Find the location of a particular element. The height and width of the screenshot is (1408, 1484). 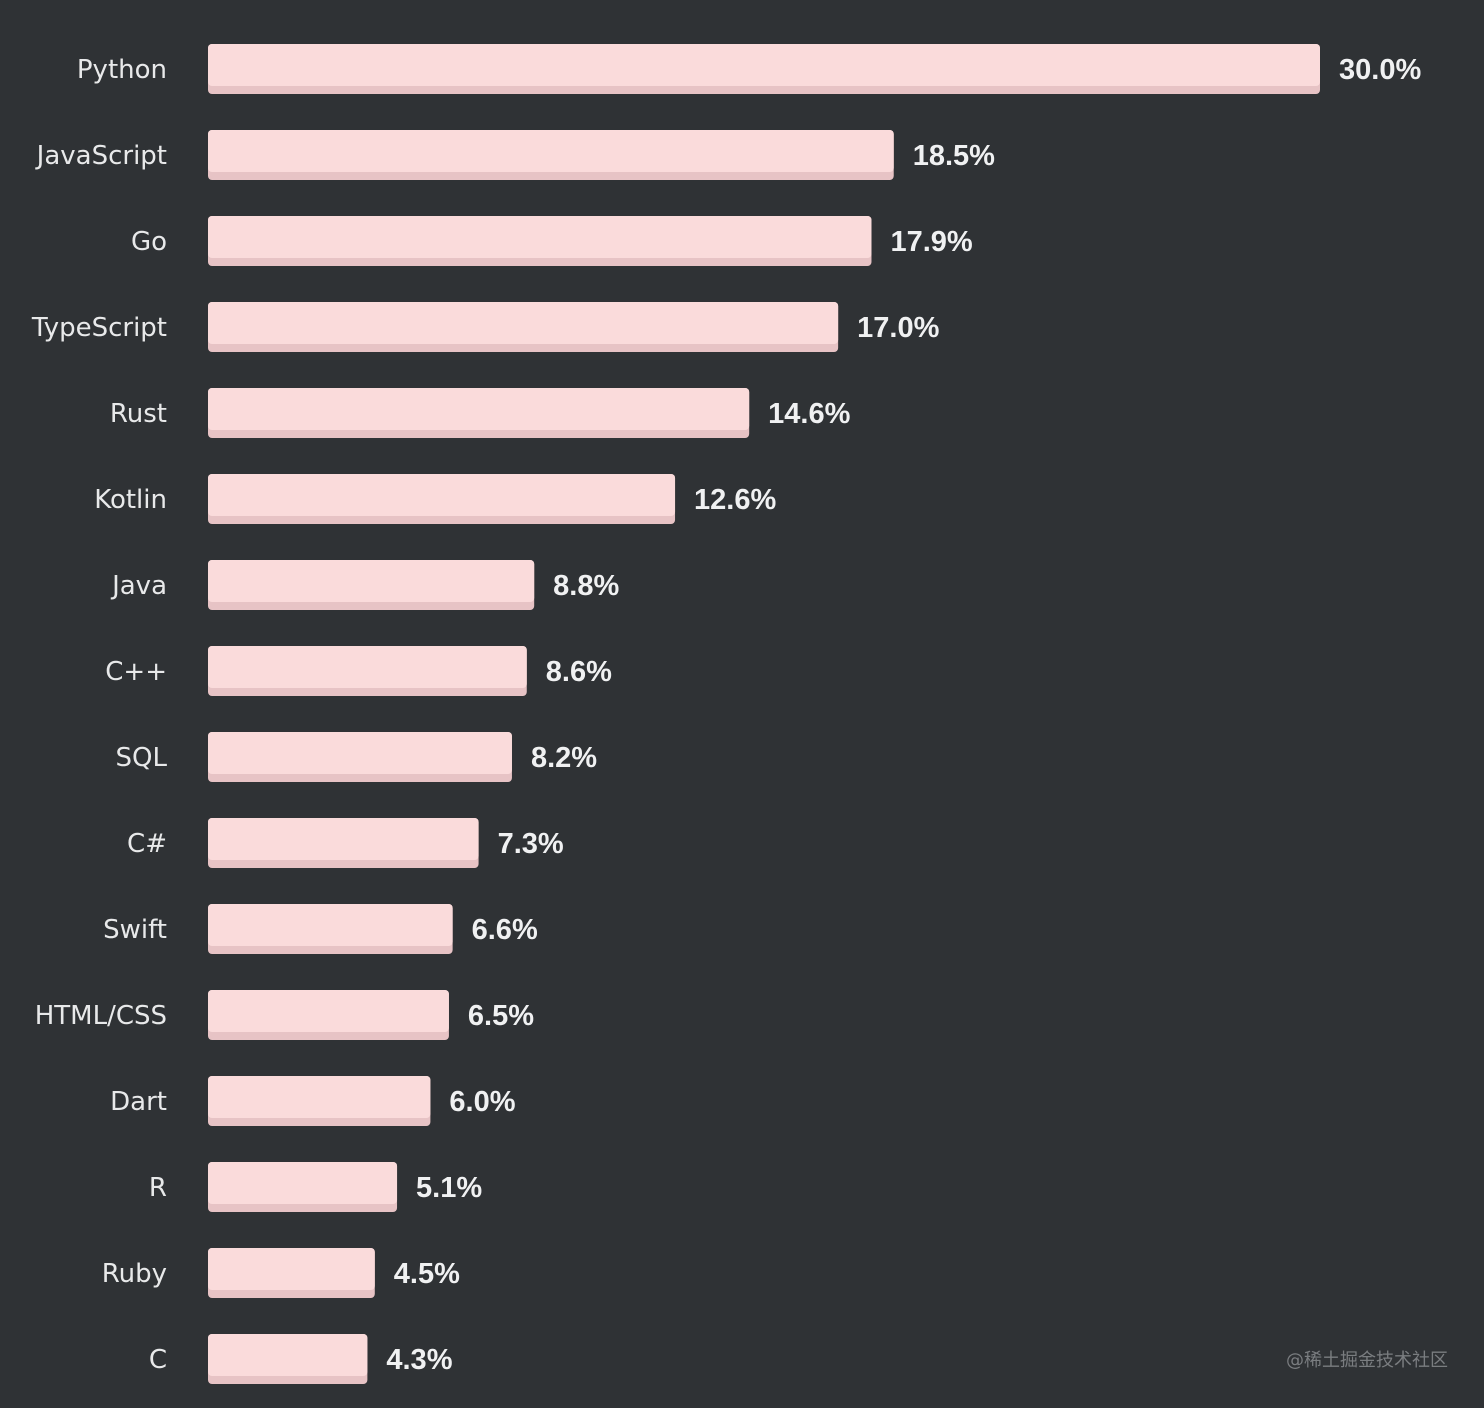

bar-row-6: Java 8.8% is located at coordinates (365, 585).